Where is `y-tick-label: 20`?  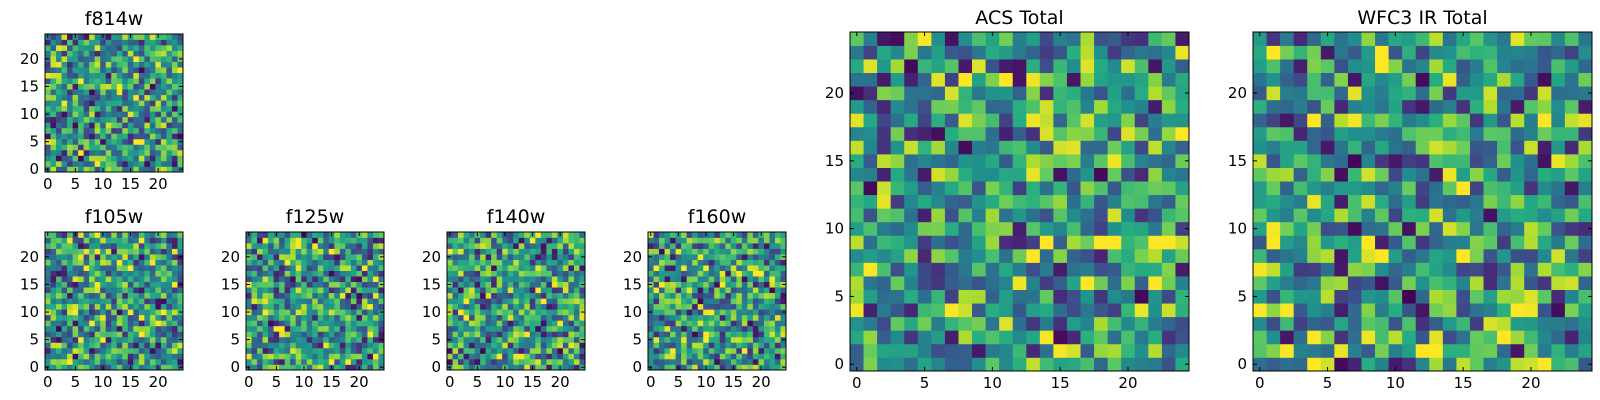
y-tick-label: 20 is located at coordinates (29, 59).